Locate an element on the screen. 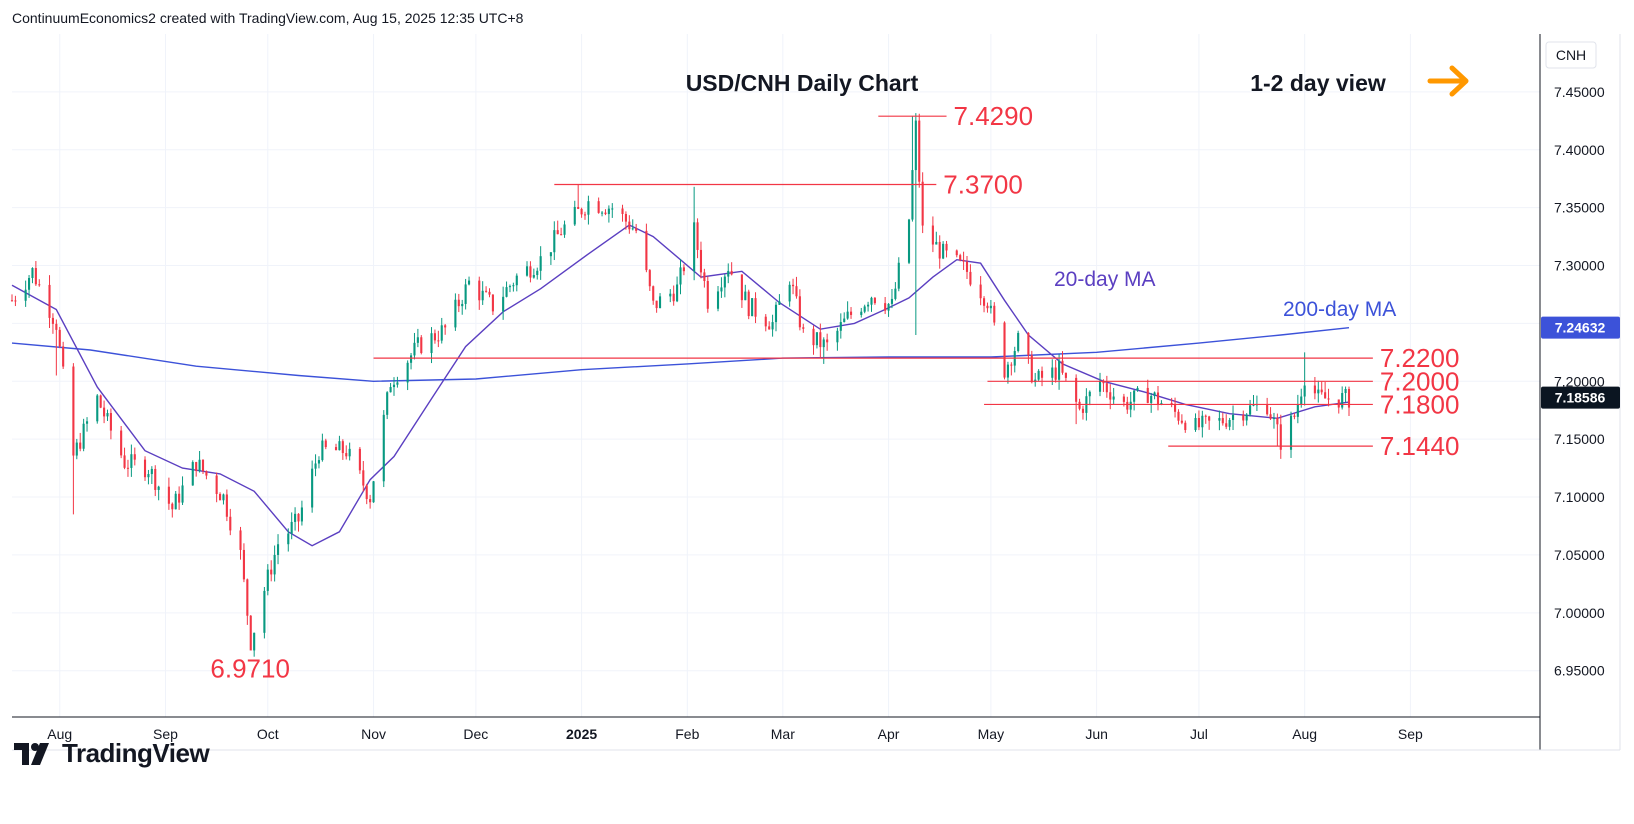  tradingview-logo: TradingView is located at coordinates (112, 753).